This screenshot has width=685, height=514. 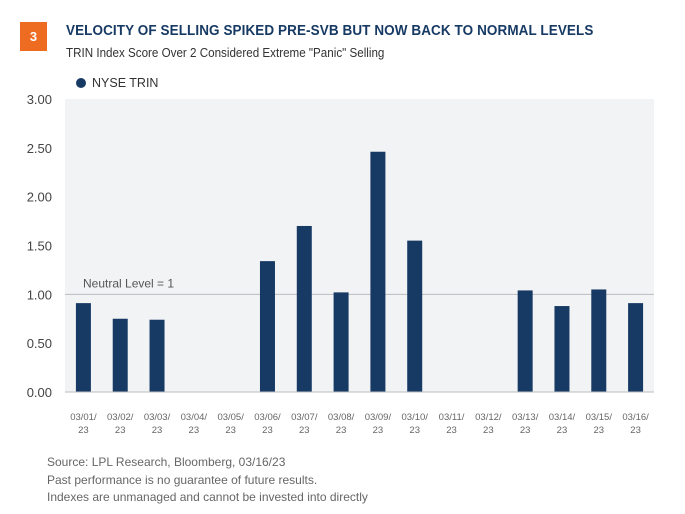 I want to click on x-tick-label: 03/07/, so click(x=304, y=417).